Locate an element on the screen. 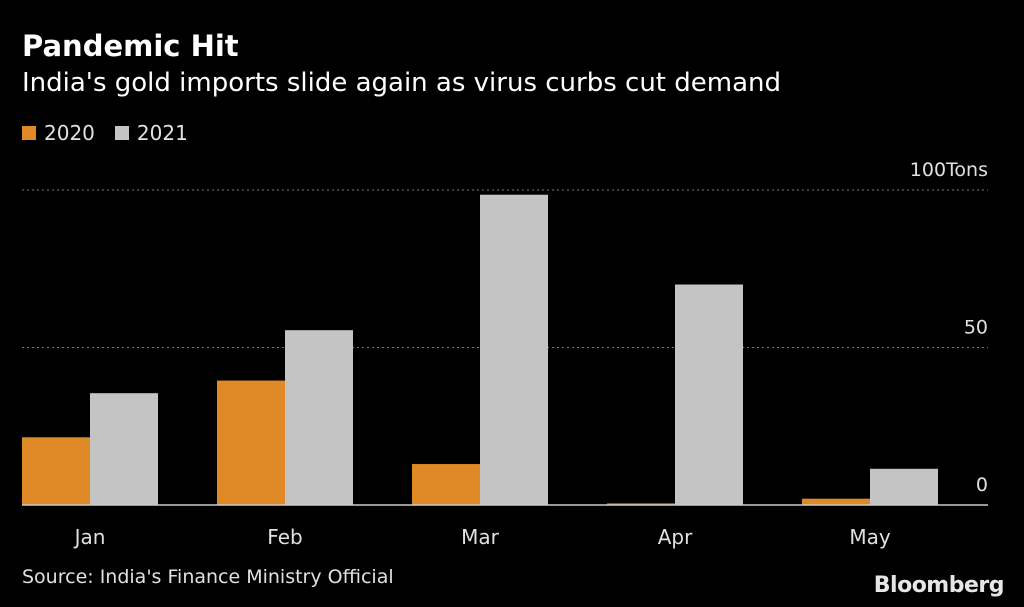 The width and height of the screenshot is (1024, 607). bar-2020-feb is located at coordinates (251, 442).